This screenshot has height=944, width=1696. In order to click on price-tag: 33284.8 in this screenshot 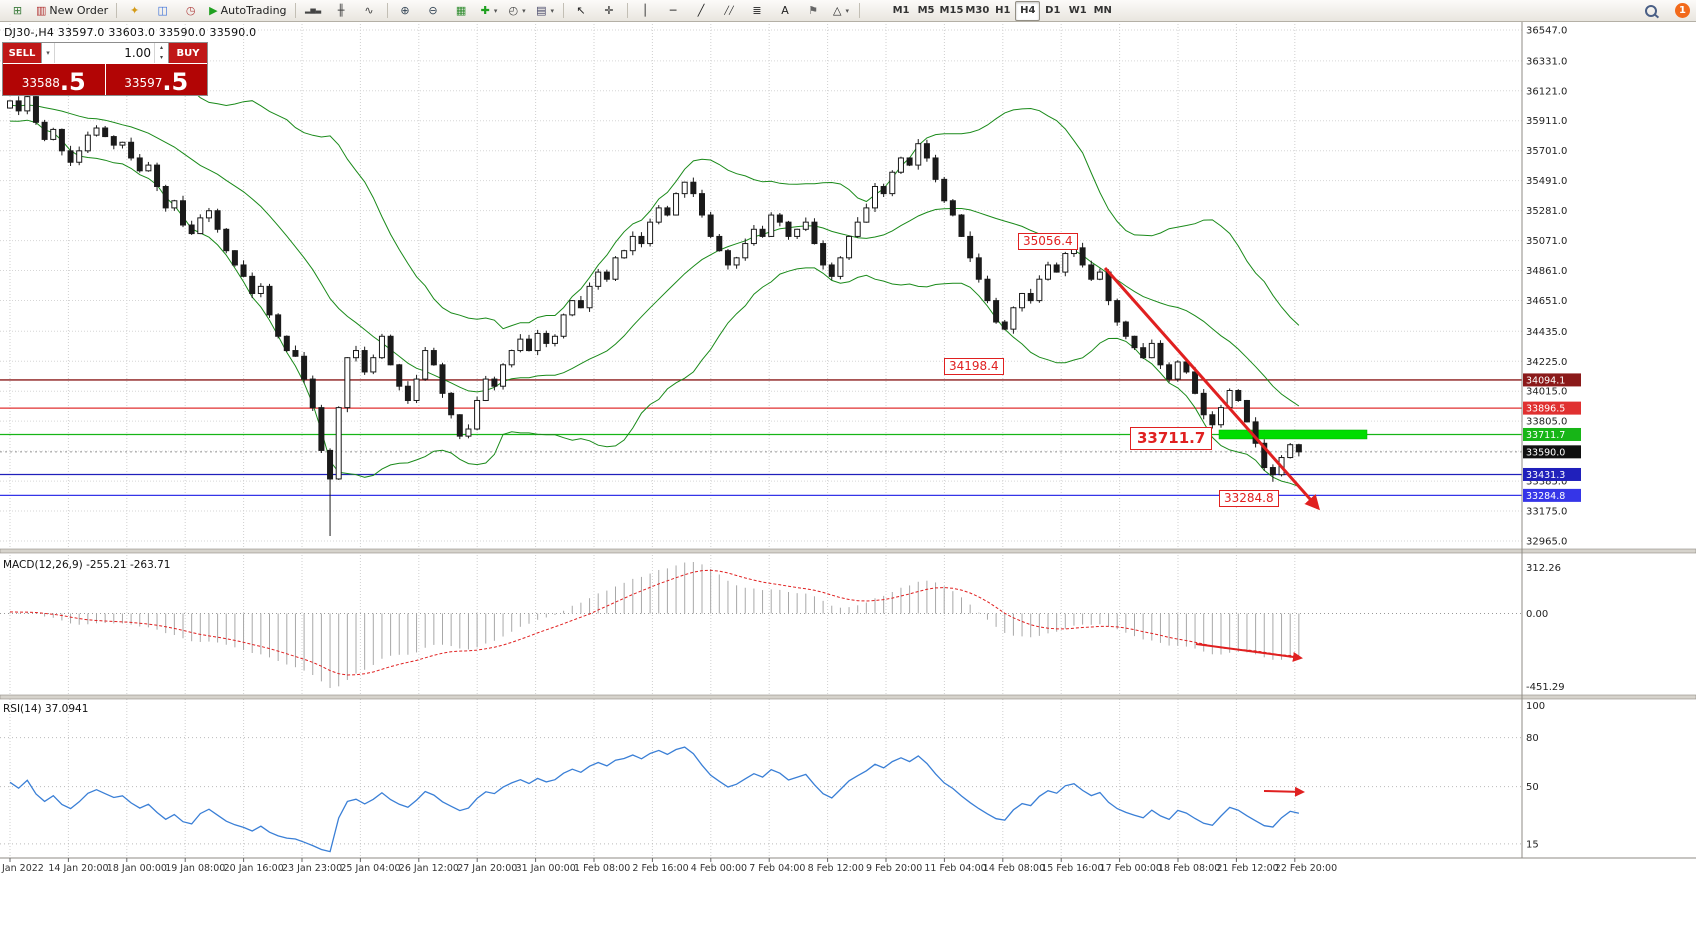, I will do `click(1552, 495)`.